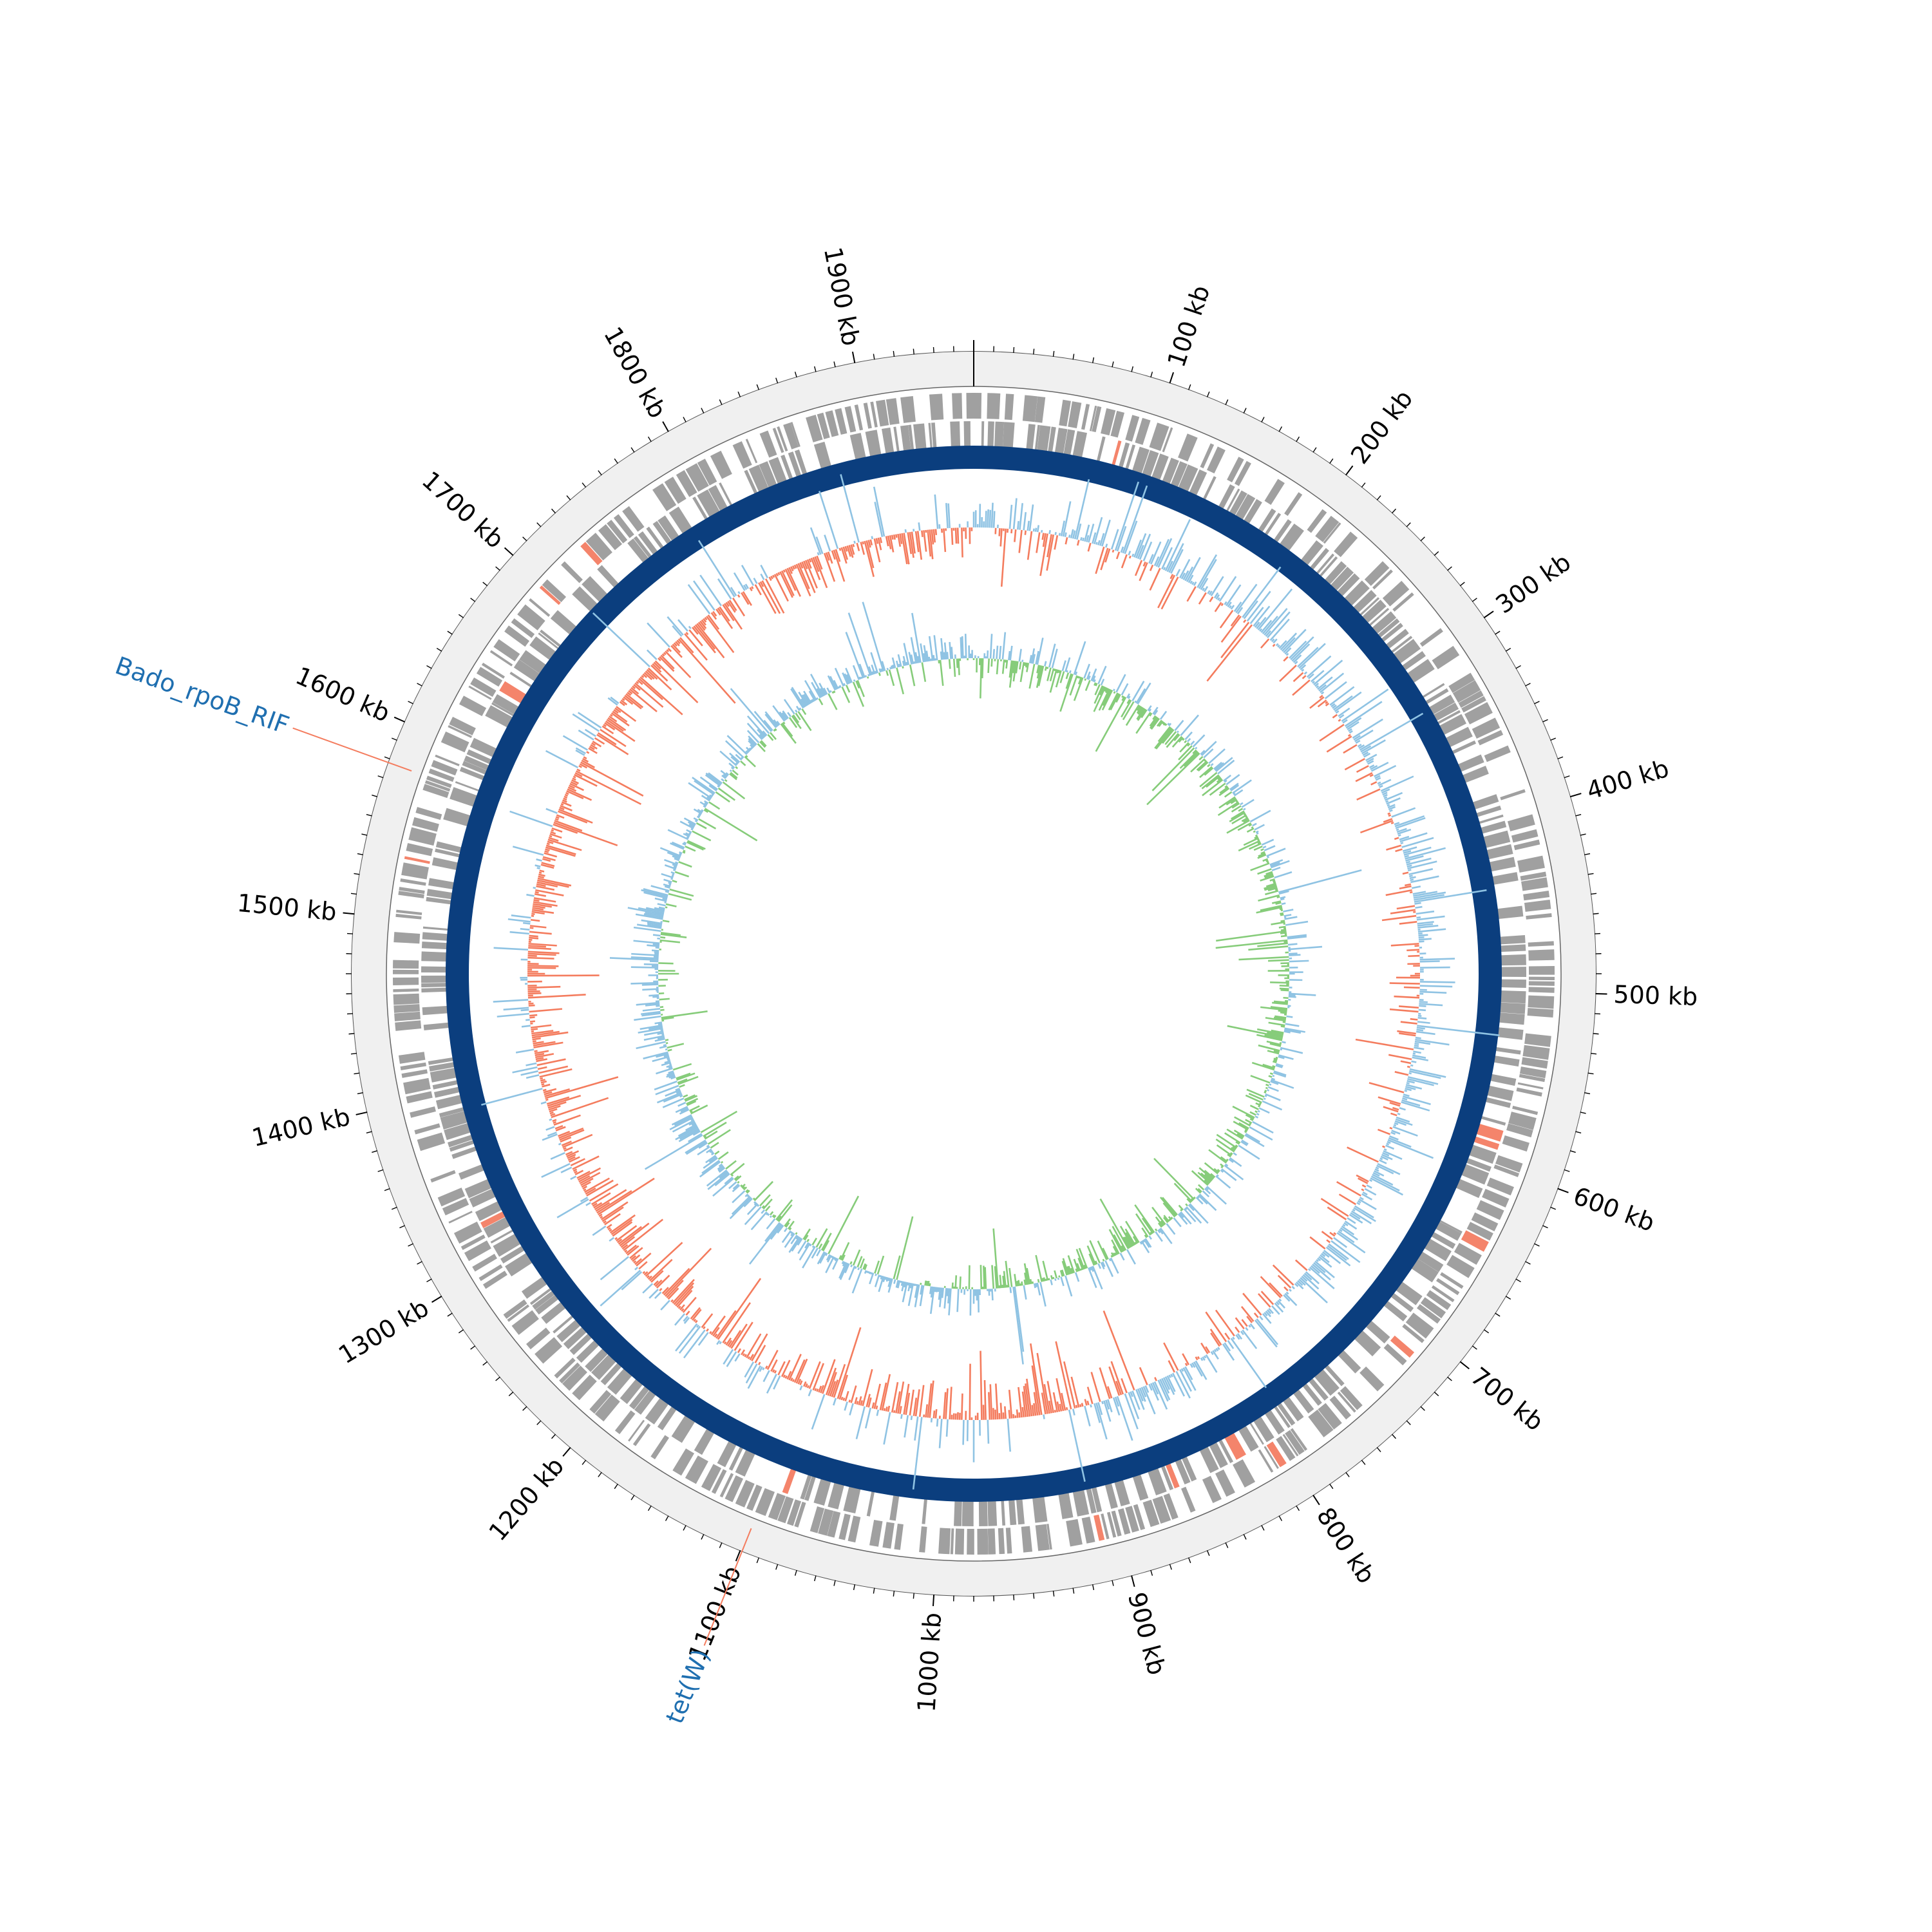  I want to click on position-label: 400 kb, so click(1628, 780).